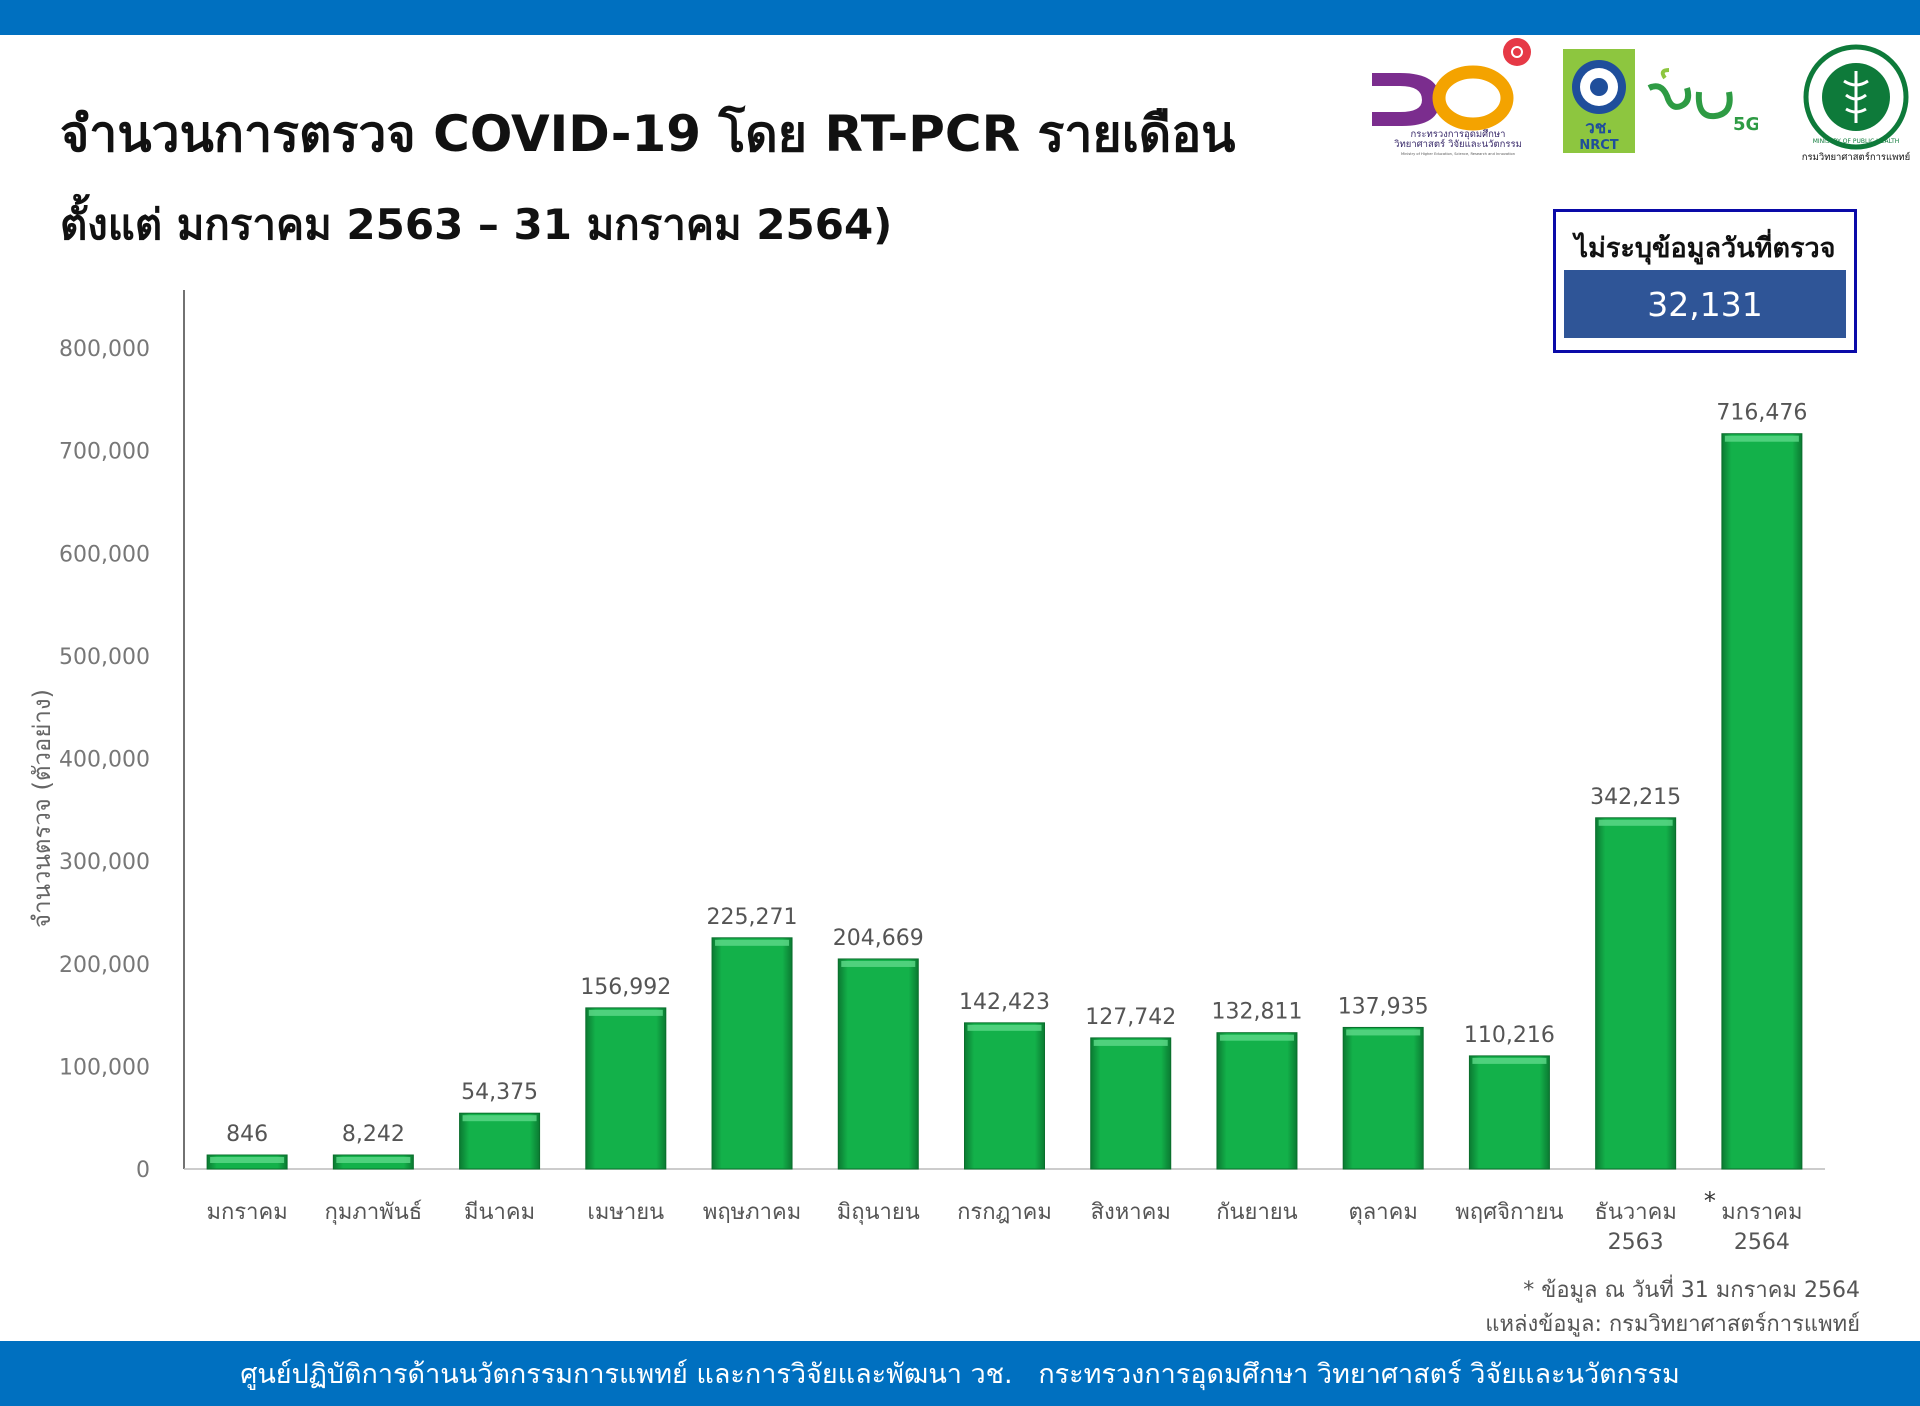 This screenshot has height=1406, width=1920. What do you see at coordinates (104, 657) in the screenshot?
I see `y-tick-label: 500,000` at bounding box center [104, 657].